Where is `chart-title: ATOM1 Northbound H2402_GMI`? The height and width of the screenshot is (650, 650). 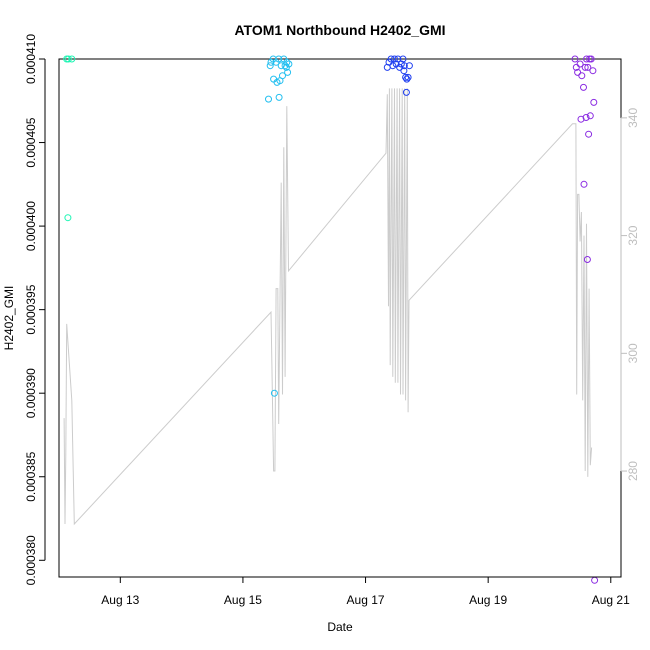 chart-title: ATOM1 Northbound H2402_GMI is located at coordinates (339, 30).